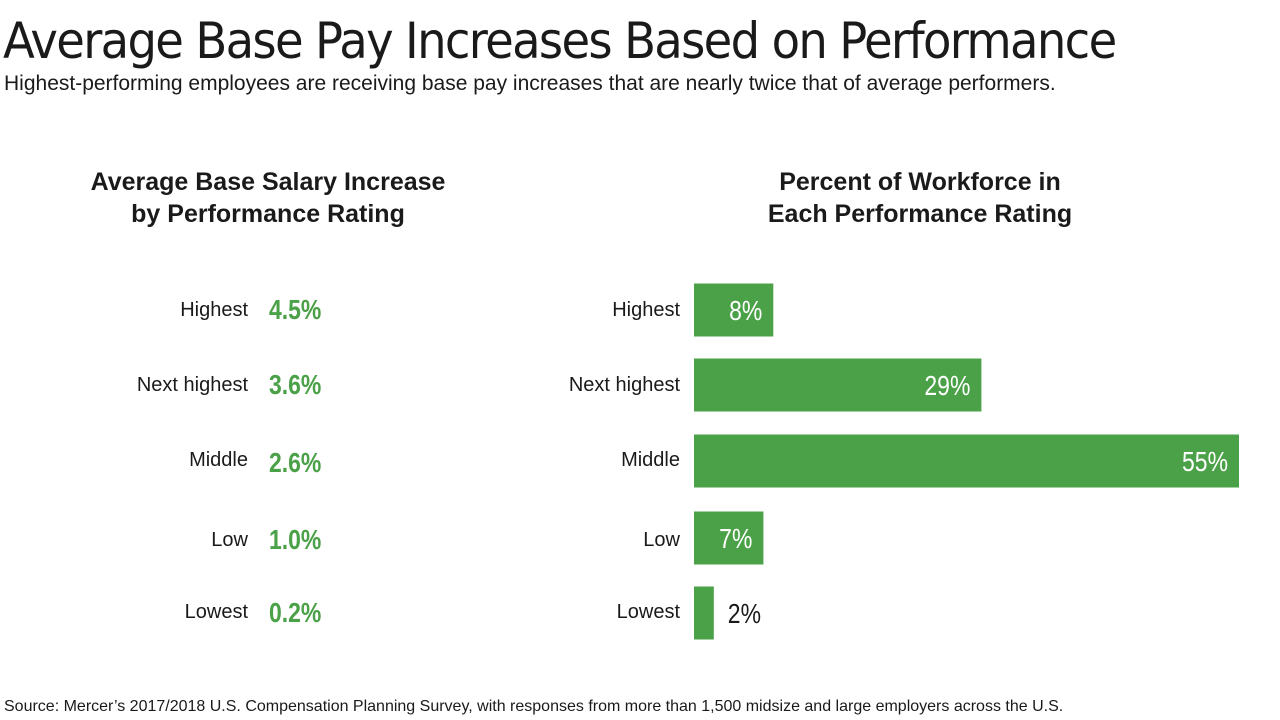  Describe the element at coordinates (744, 614) in the screenshot. I see `workforce-bar-label-lowest: 2%` at that location.